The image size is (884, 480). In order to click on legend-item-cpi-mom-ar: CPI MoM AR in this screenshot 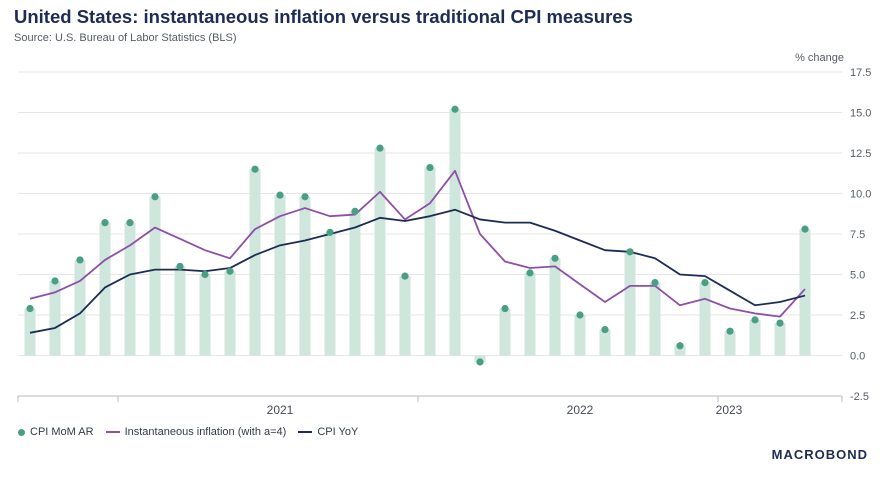, I will do `click(56, 432)`.